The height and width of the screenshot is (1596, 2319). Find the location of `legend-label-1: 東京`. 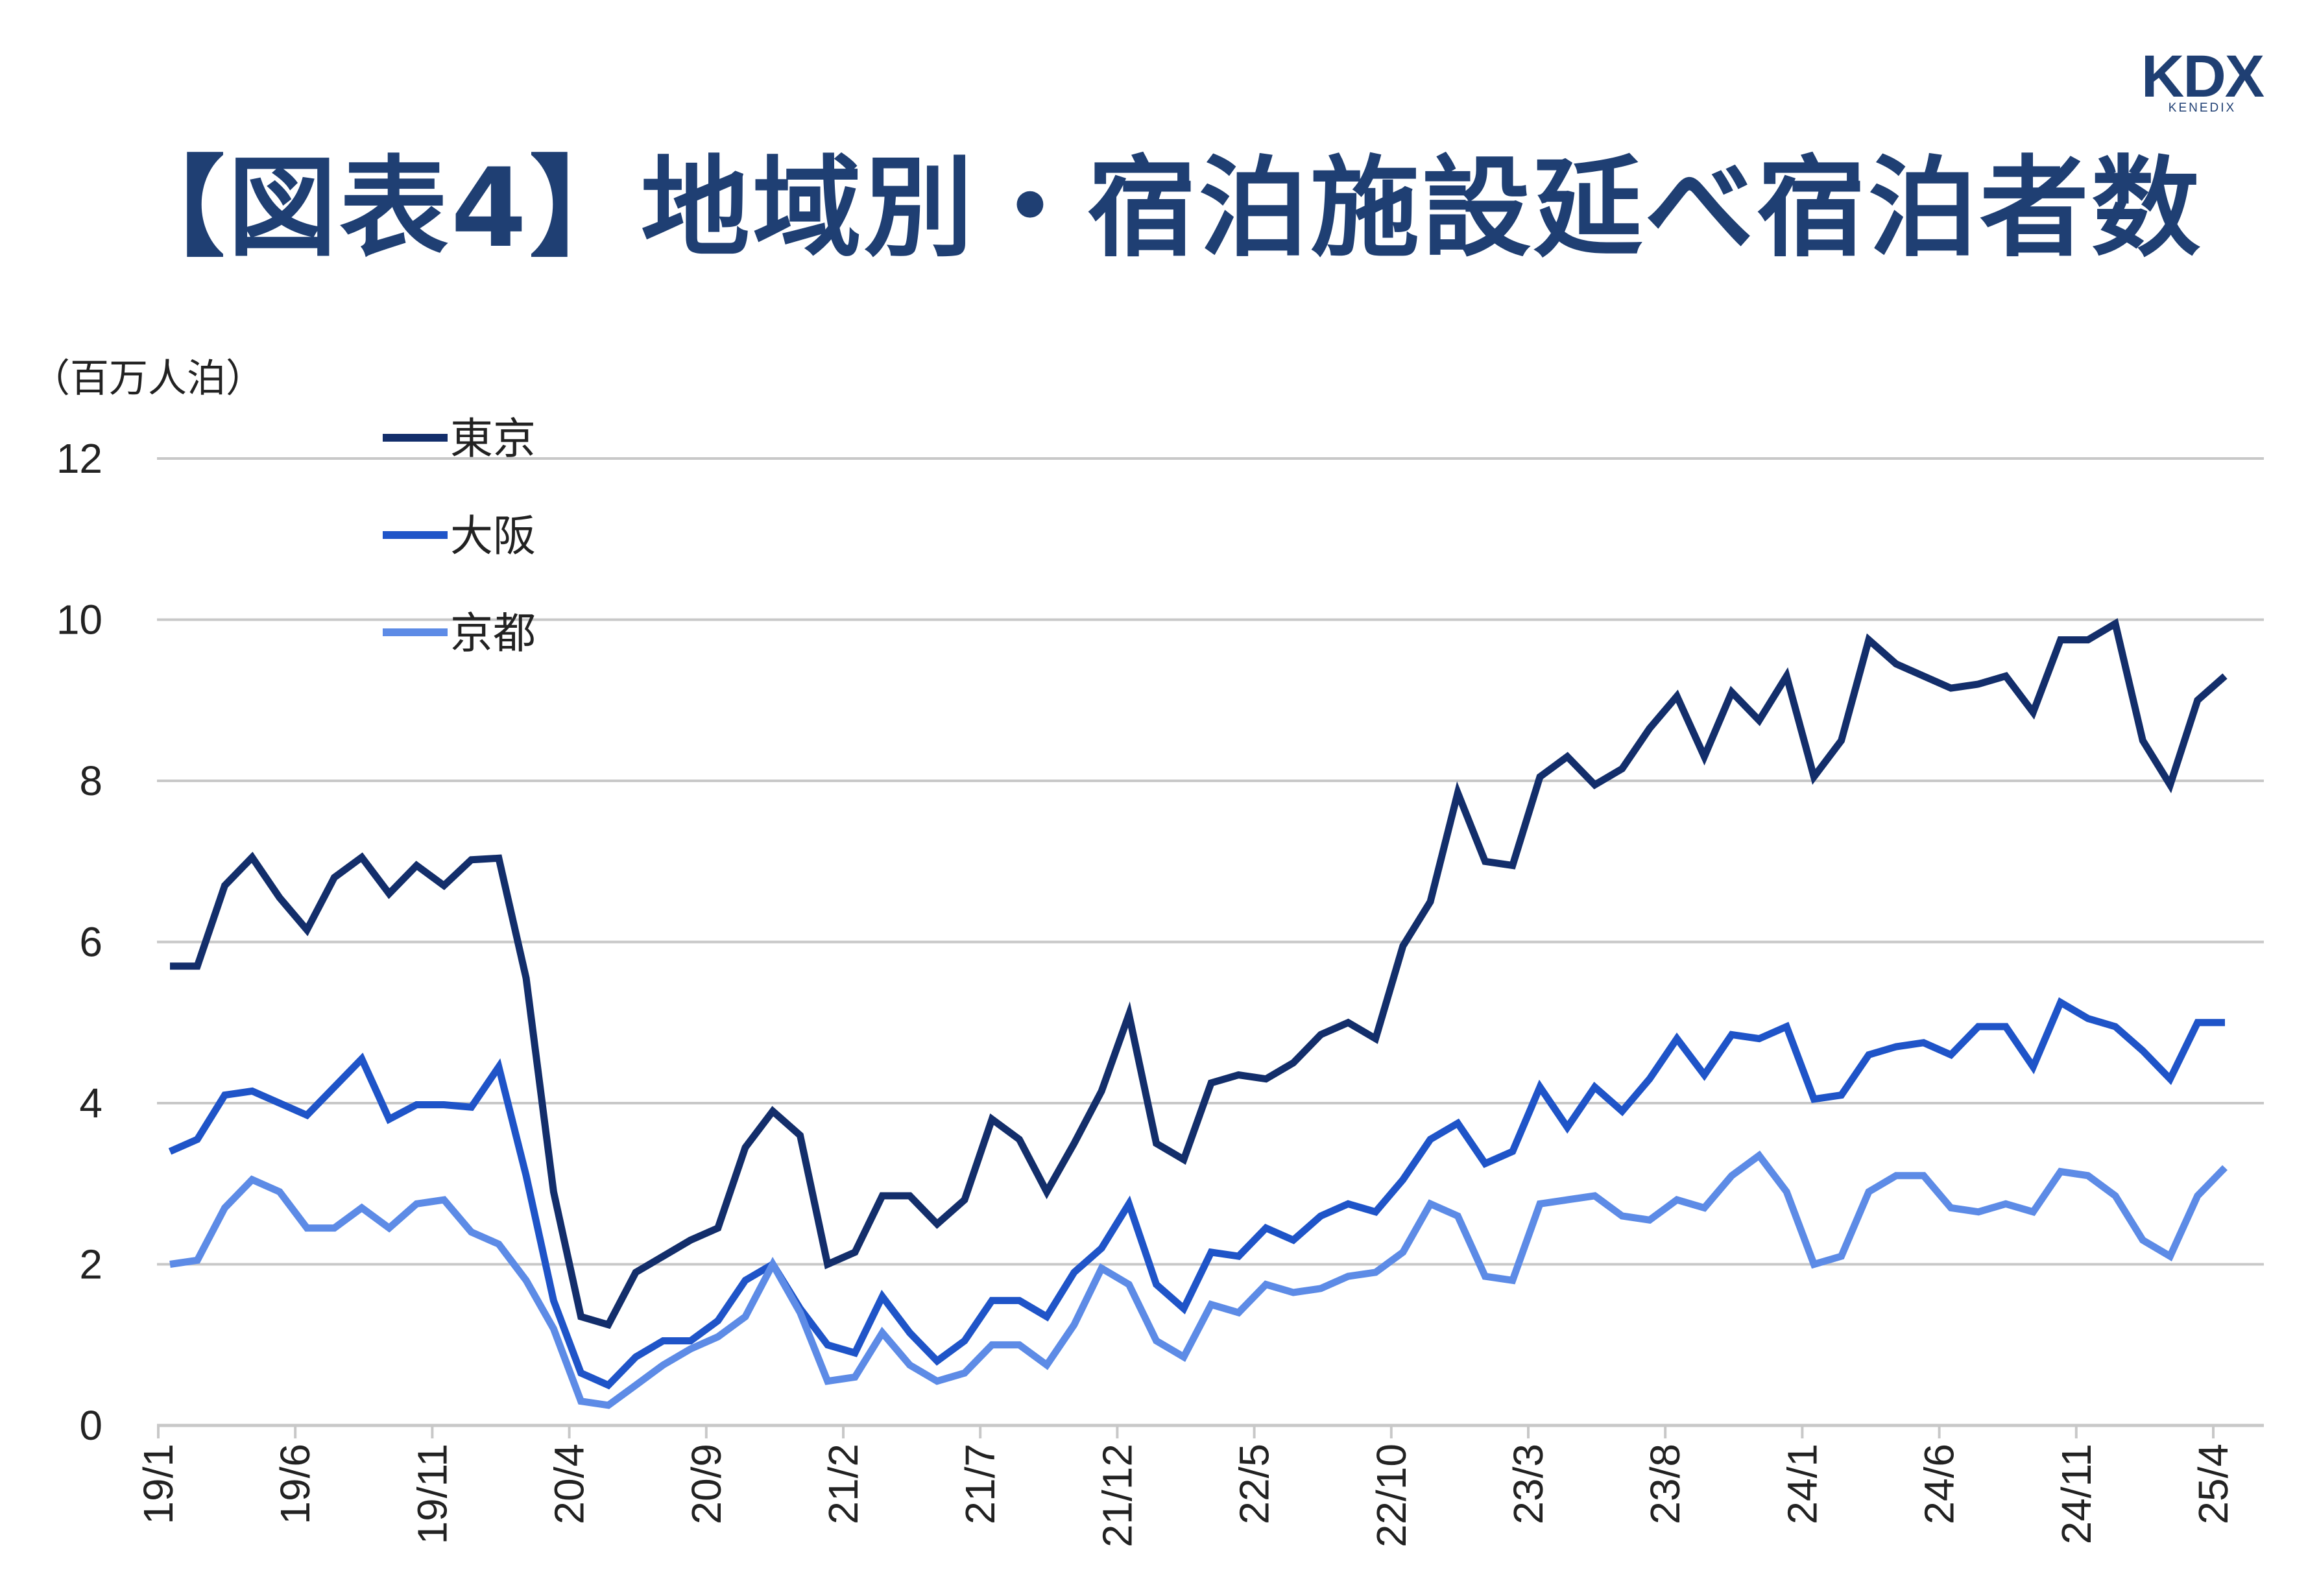

legend-label-1: 東京 is located at coordinates (493, 439).